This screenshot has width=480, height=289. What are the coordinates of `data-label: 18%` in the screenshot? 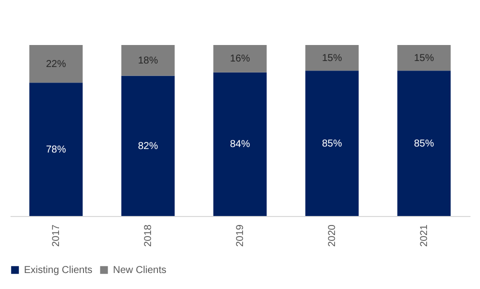 It's located at (148, 60).